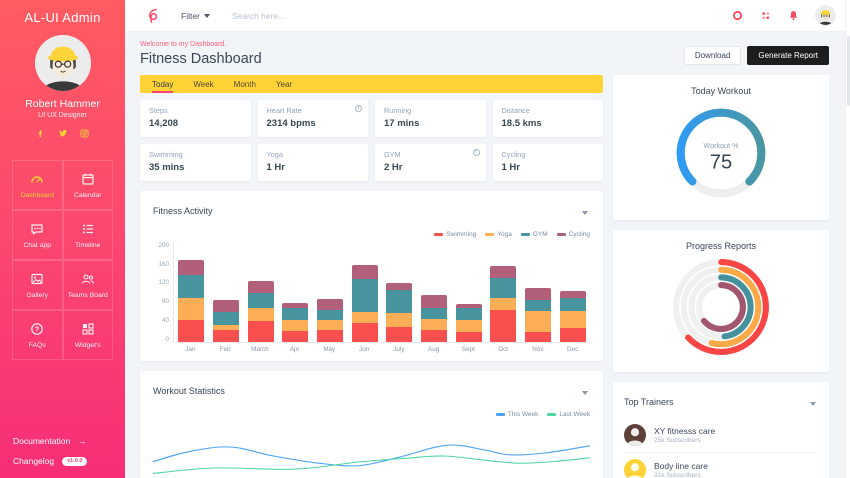 The width and height of the screenshot is (850, 478). I want to click on gauge-arc, so click(721, 153).